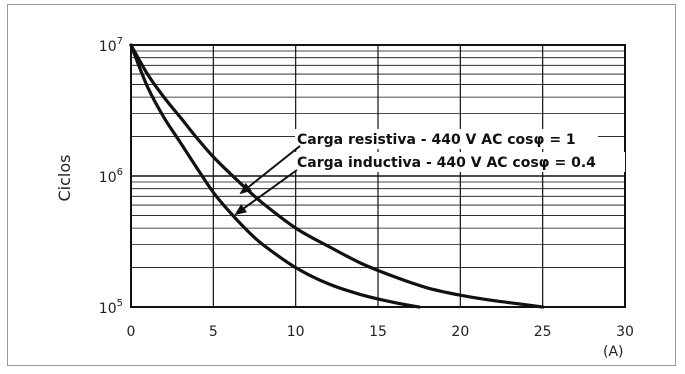 The width and height of the screenshot is (685, 374). I want to click on arrow-inductive, so click(266, 192).